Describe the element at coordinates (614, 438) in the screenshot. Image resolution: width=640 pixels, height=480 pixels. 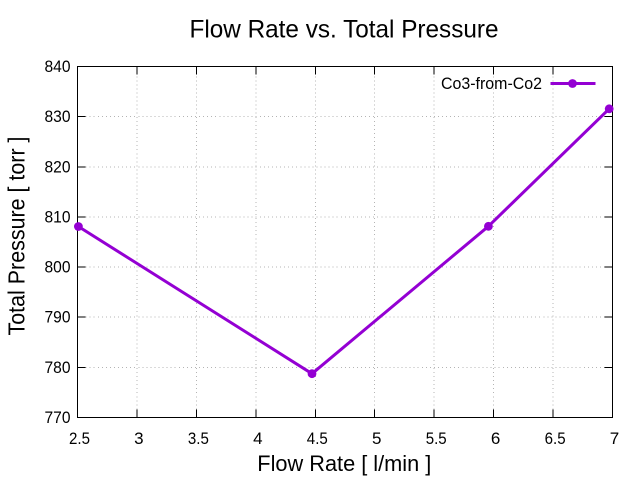
I see `svg-text: 7` at that location.